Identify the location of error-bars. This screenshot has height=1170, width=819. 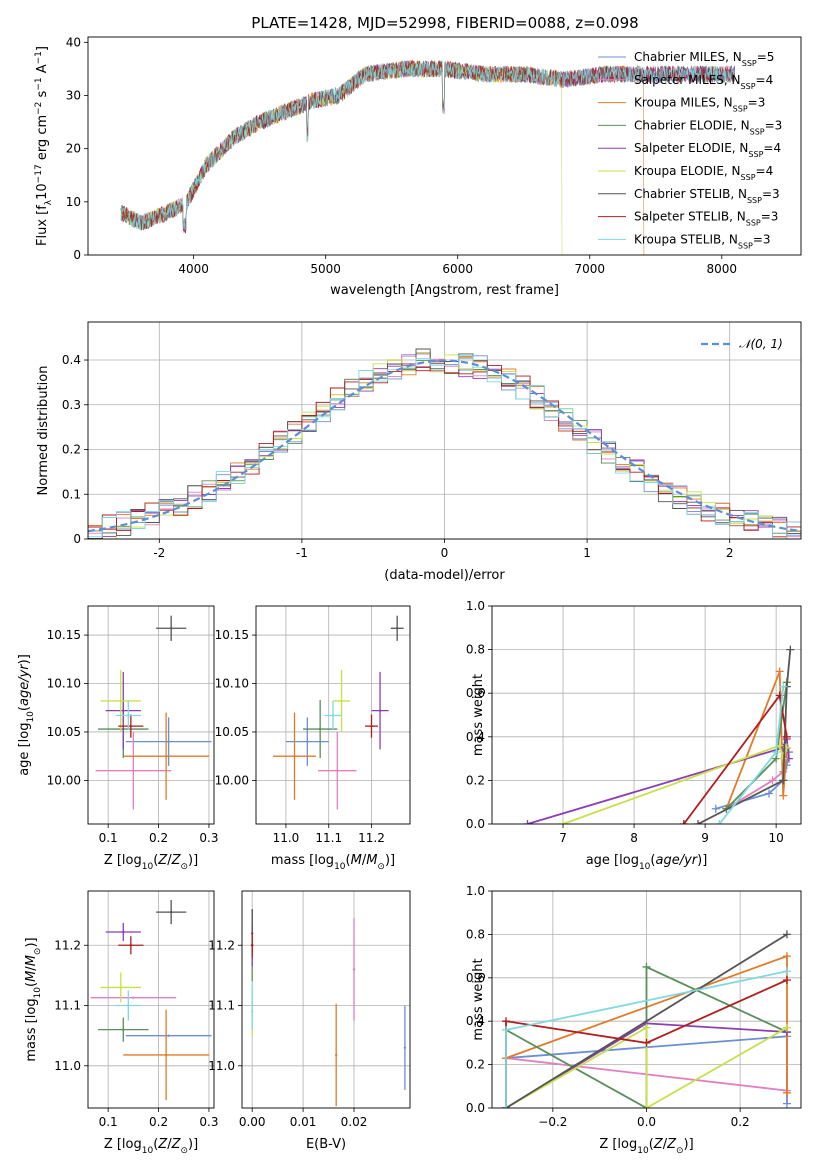
(328, 1008).